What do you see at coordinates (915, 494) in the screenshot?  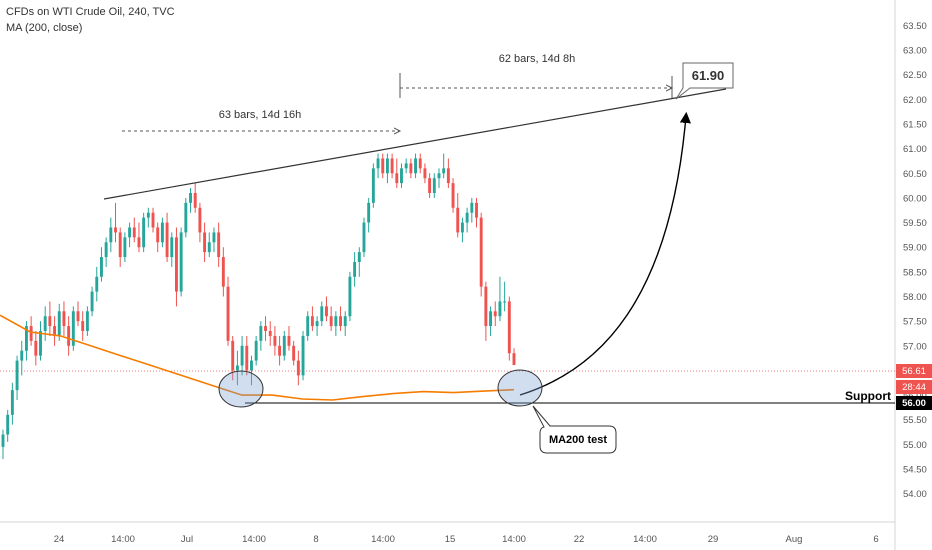 I see `y-tick-label: 54.00` at bounding box center [915, 494].